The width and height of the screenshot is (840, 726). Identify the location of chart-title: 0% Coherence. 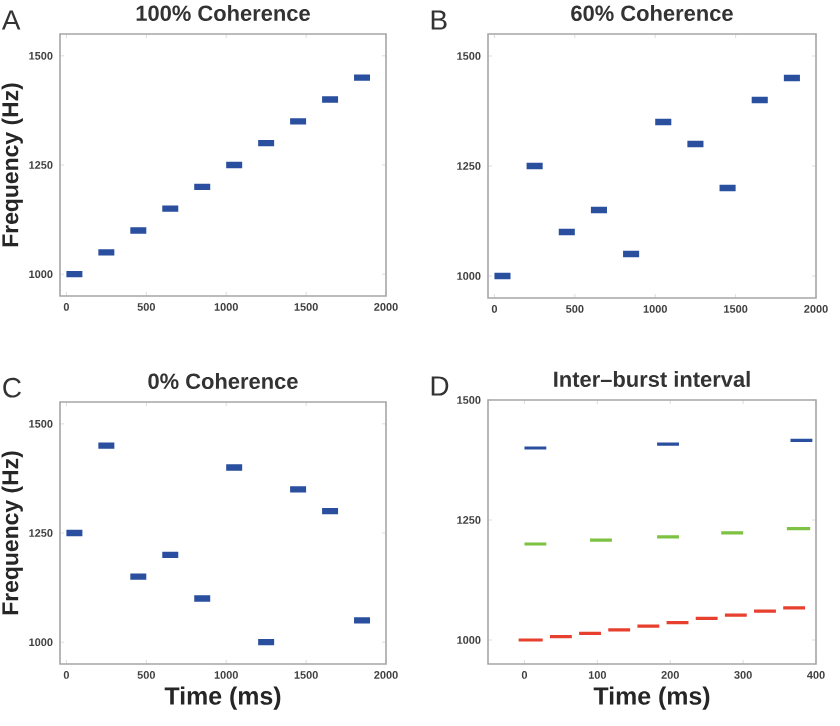
(223, 381).